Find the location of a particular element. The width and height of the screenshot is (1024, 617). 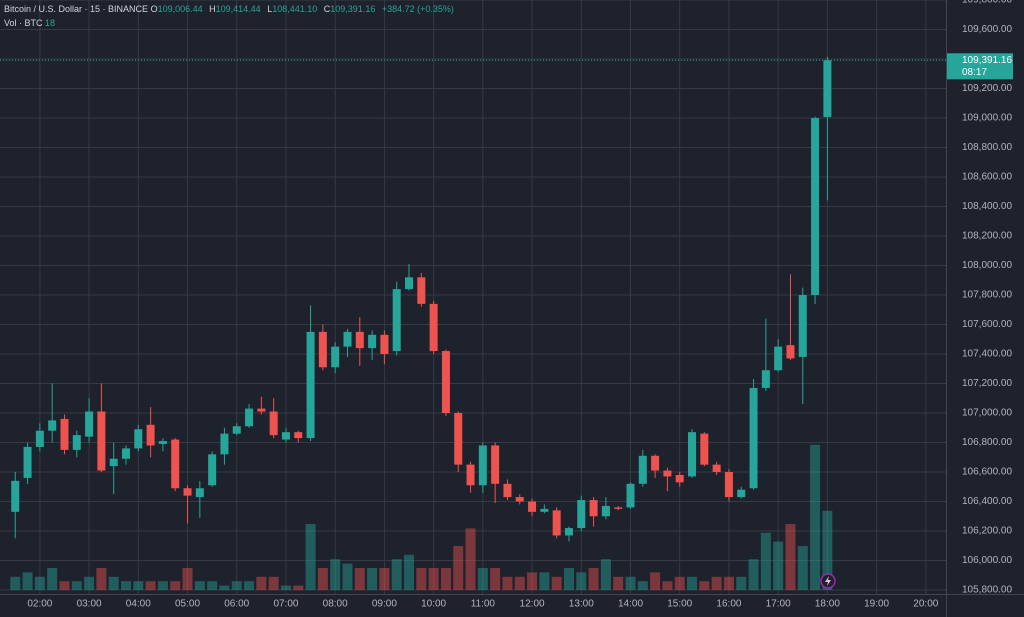

y-tick-label: 108,200.00 is located at coordinates (987, 236).